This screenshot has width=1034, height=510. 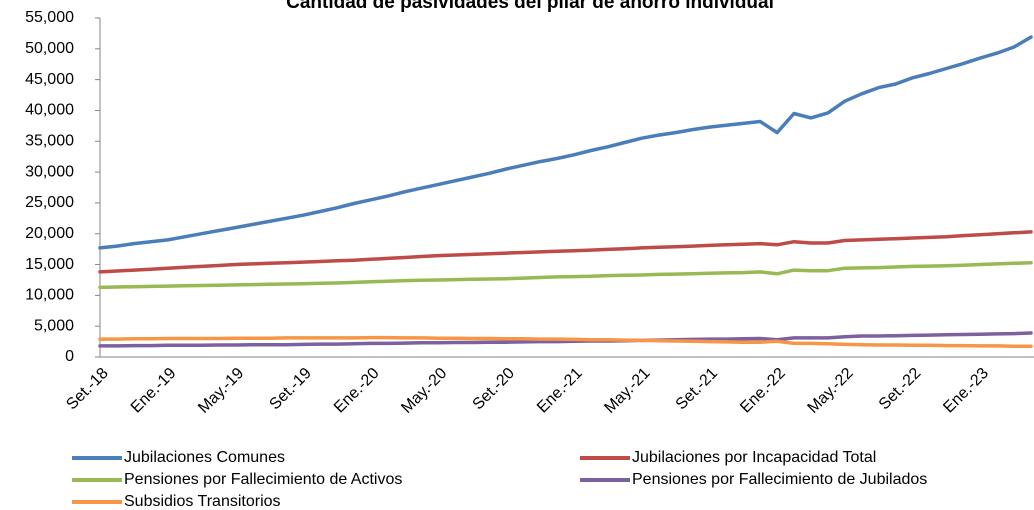 What do you see at coordinates (49, 264) in the screenshot?
I see `y-tick-label: 15,000` at bounding box center [49, 264].